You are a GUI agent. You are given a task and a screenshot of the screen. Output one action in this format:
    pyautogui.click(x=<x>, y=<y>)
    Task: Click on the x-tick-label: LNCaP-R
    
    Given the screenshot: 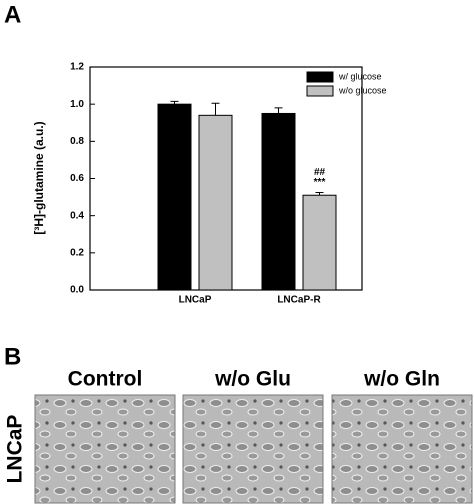 What is the action you would take?
    pyautogui.click(x=299, y=300)
    